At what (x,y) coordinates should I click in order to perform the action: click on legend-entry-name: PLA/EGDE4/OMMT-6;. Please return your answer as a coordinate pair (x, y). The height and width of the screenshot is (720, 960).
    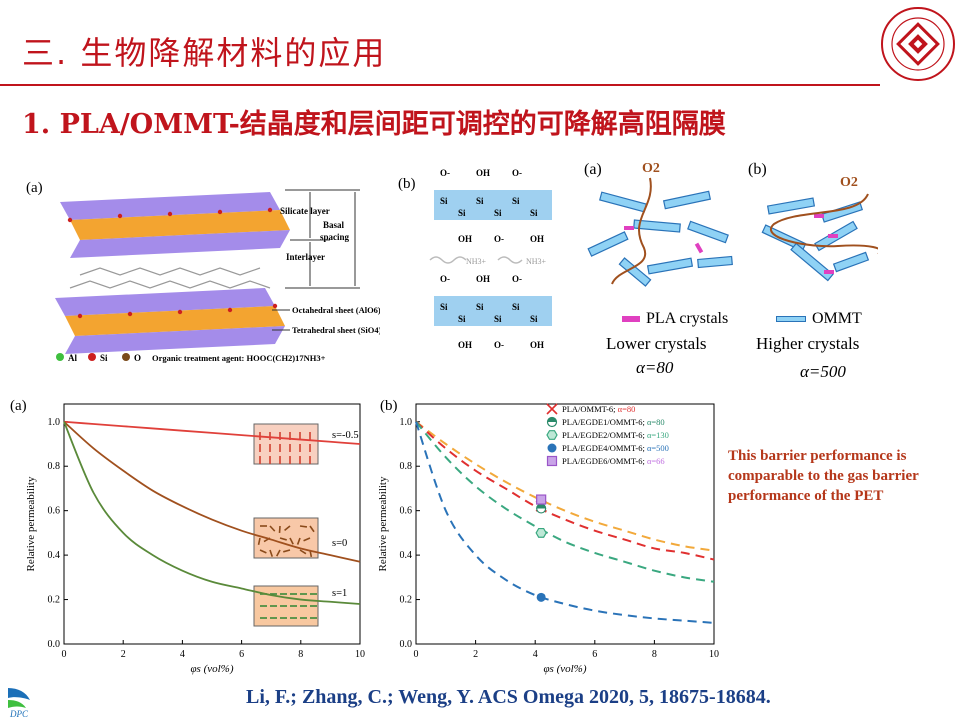
    Looking at the image, I should click on (604, 448).